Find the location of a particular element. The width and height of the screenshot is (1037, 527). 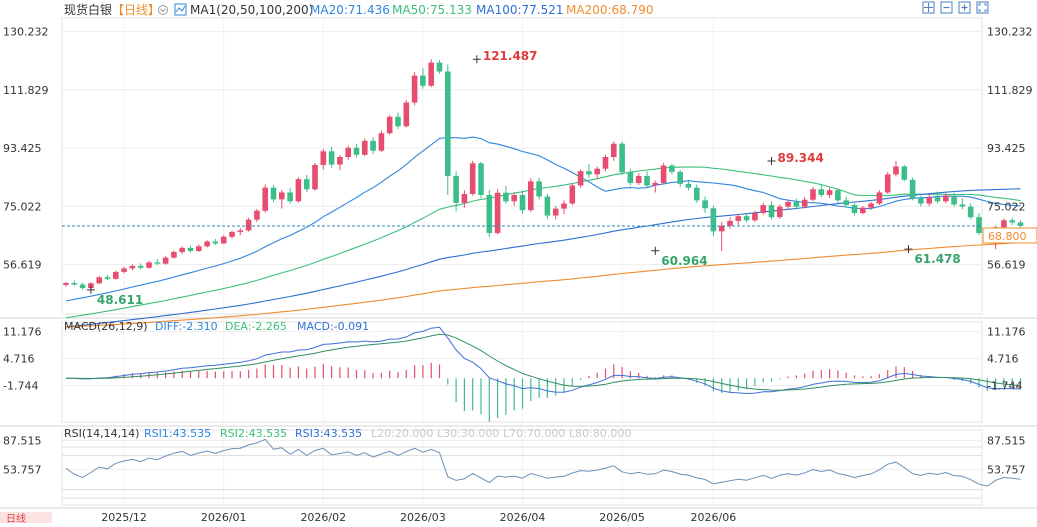

high-annotation-label: 89.344 is located at coordinates (801, 158).